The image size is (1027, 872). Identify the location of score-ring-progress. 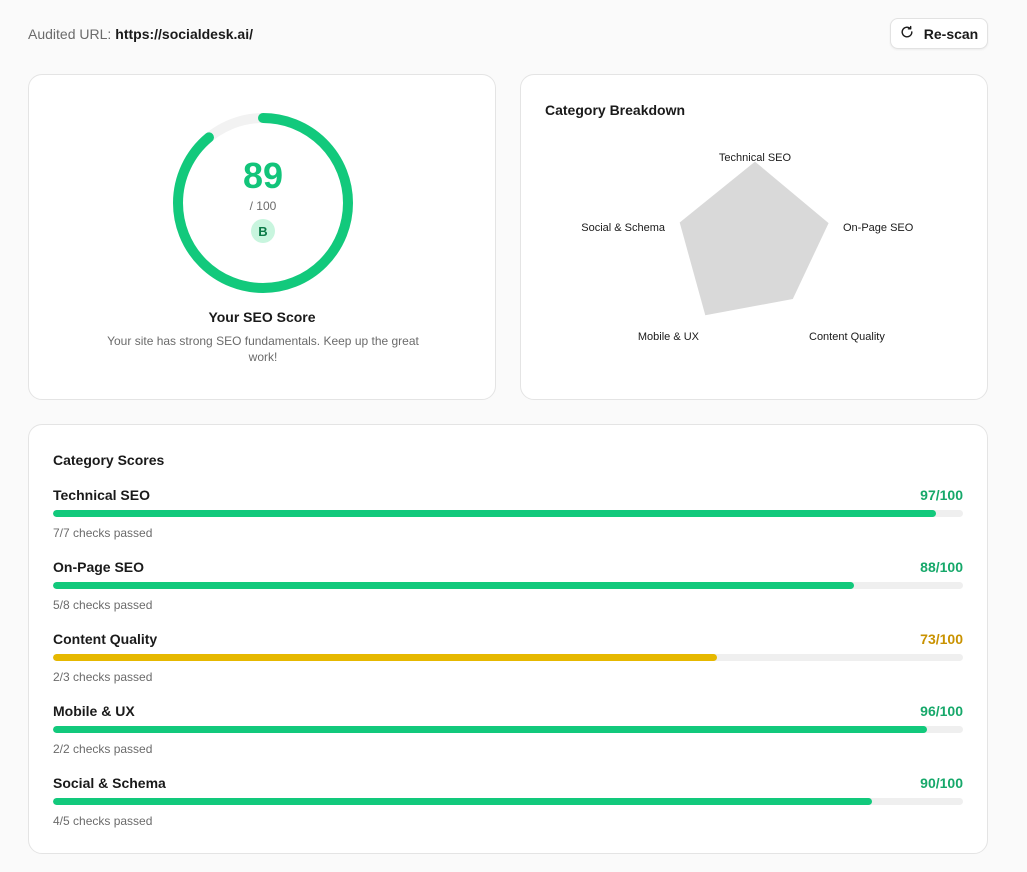
(263, 203).